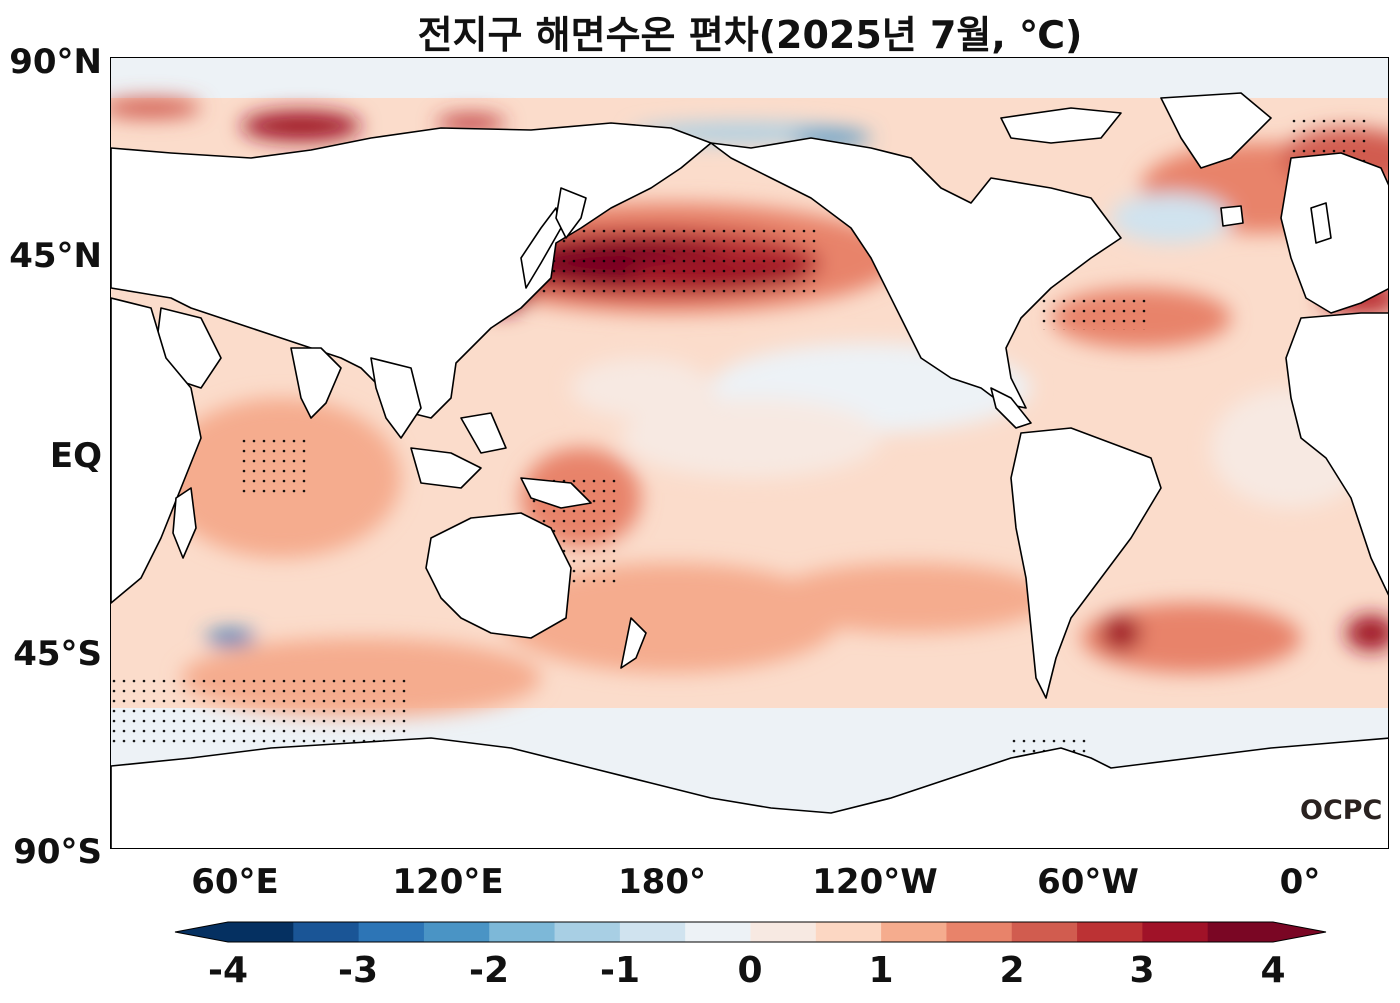 The width and height of the screenshot is (1400, 1003). What do you see at coordinates (881, 970) in the screenshot?
I see `colorbar-tick: 1` at bounding box center [881, 970].